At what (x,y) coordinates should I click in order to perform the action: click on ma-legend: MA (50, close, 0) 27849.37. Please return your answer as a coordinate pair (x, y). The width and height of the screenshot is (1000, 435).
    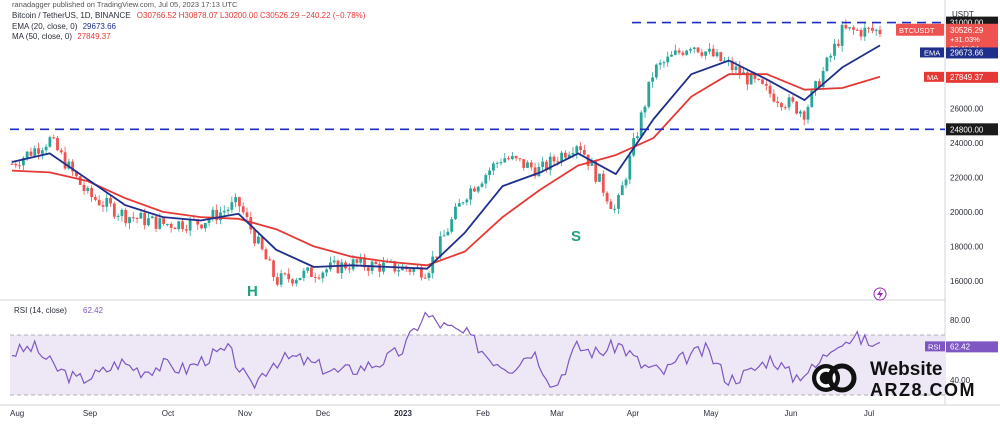
    Looking at the image, I should click on (61, 36).